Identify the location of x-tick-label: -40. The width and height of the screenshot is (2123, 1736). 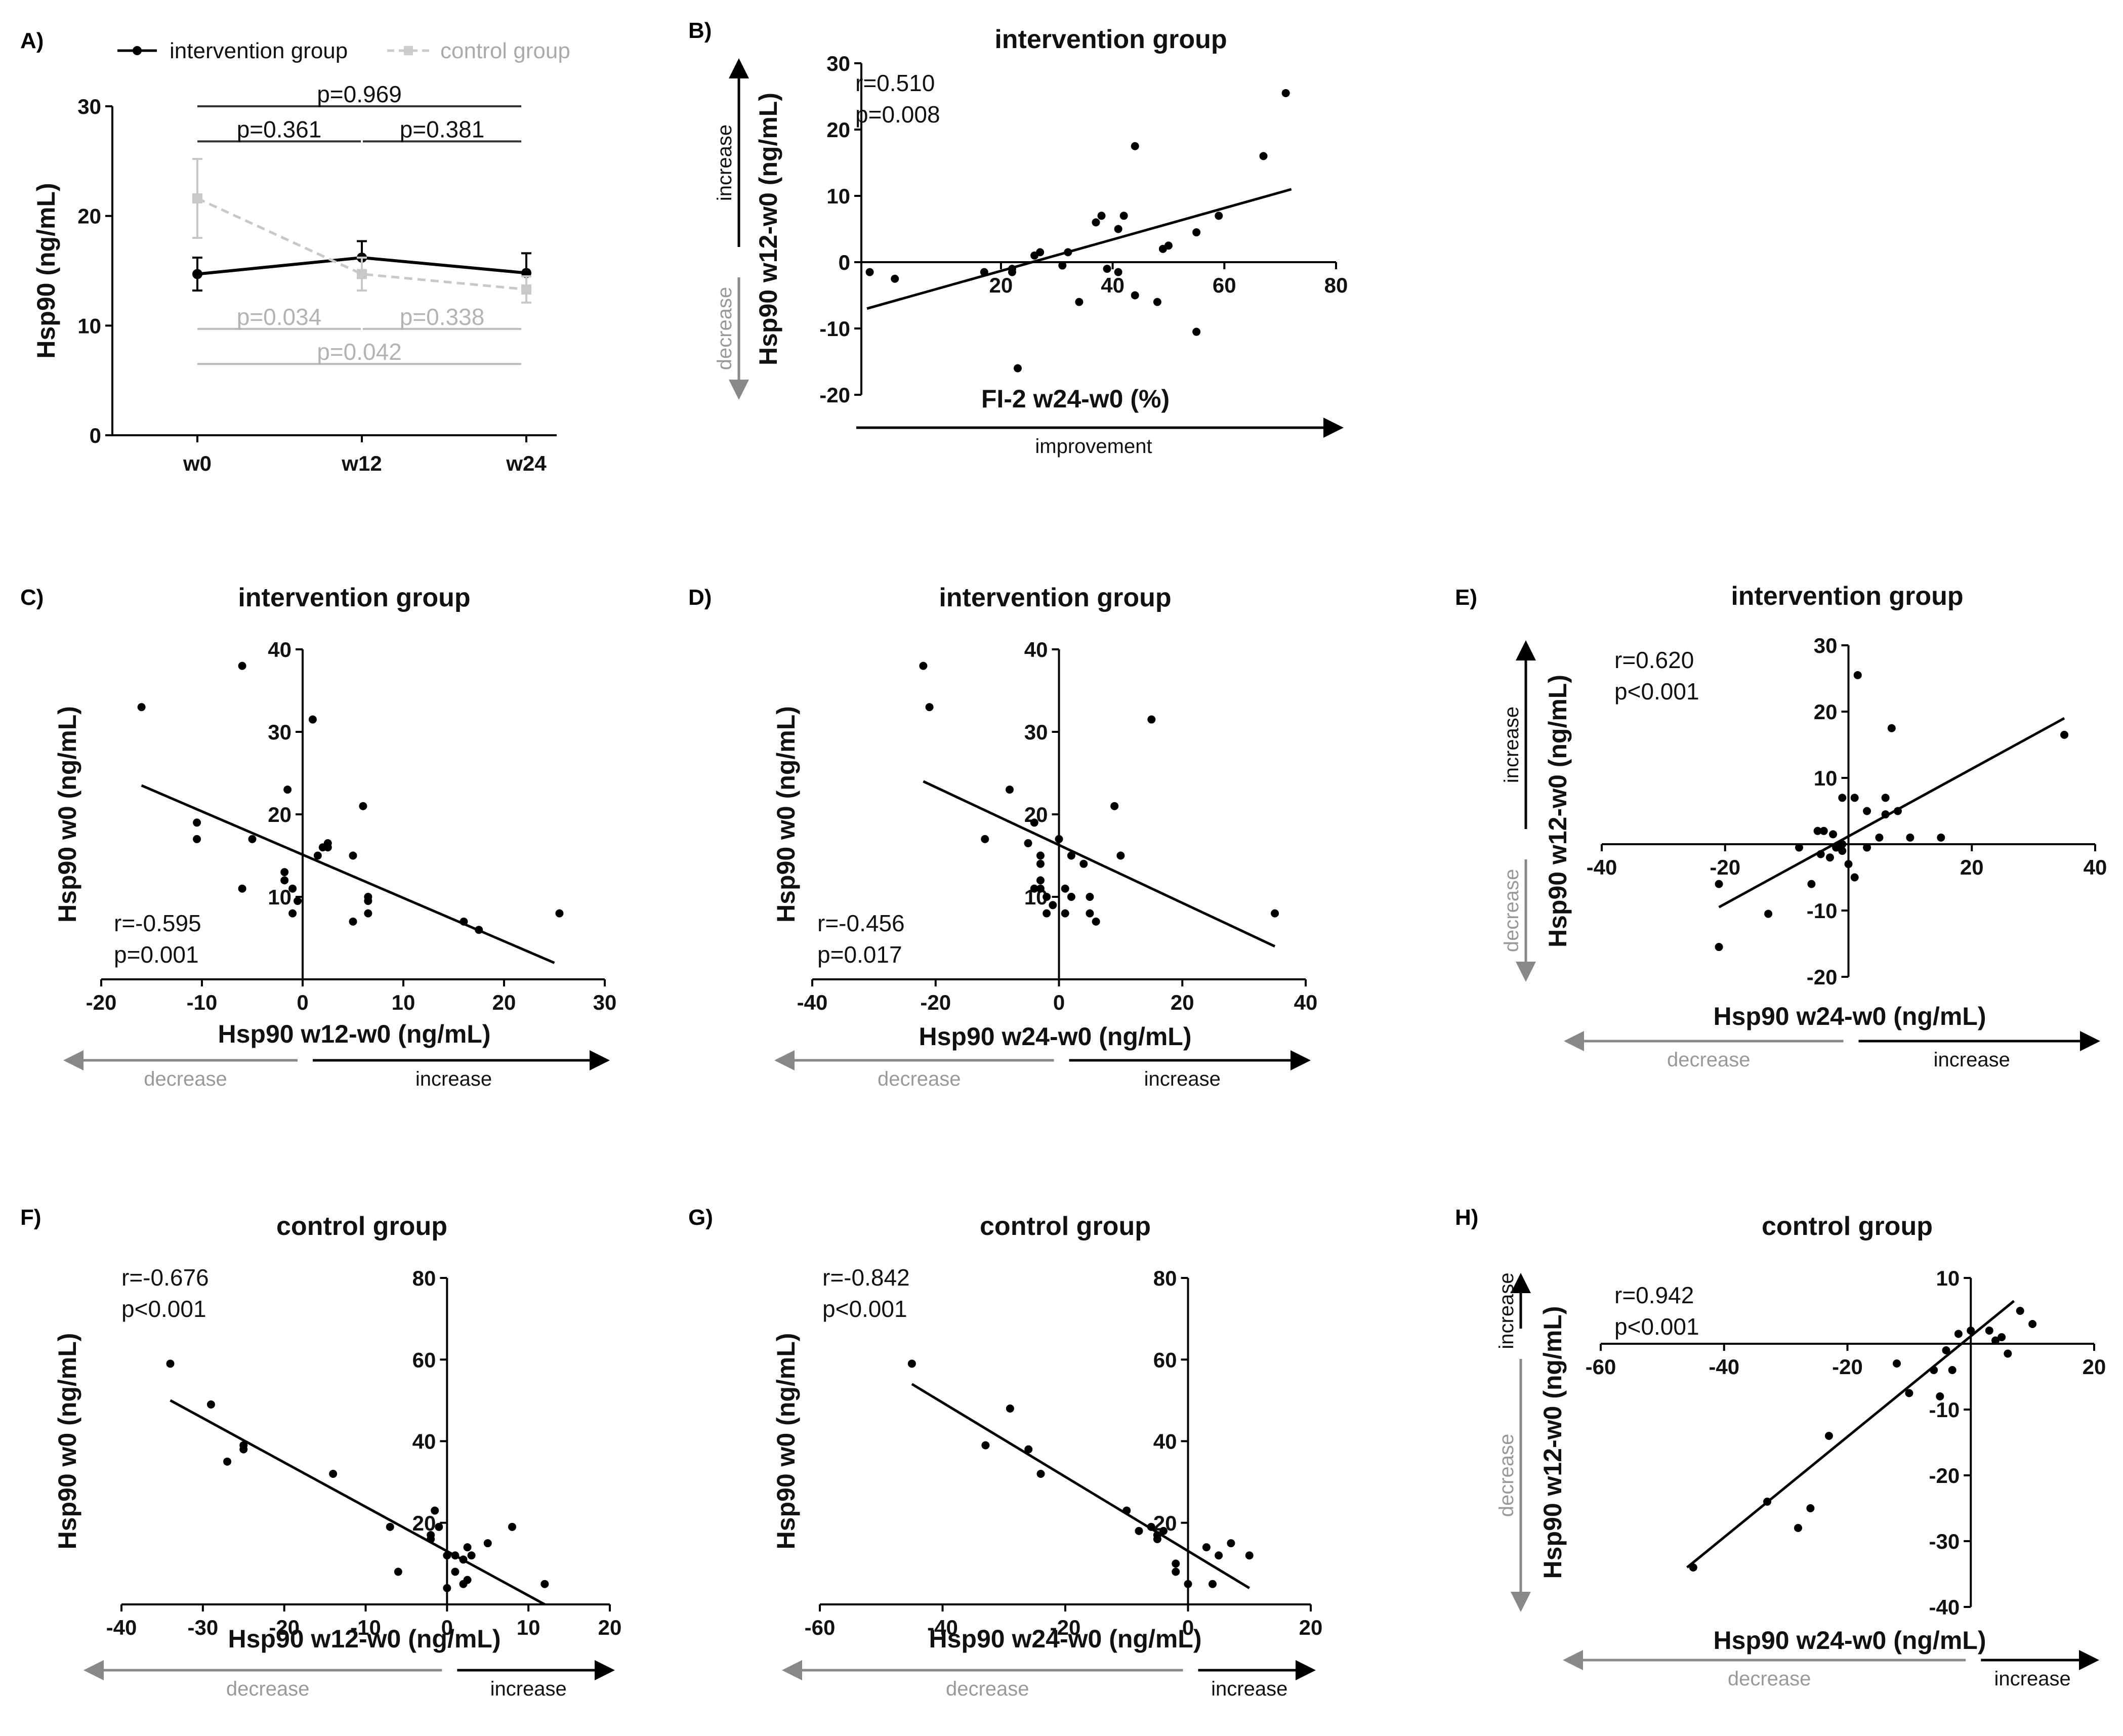
(1602, 867).